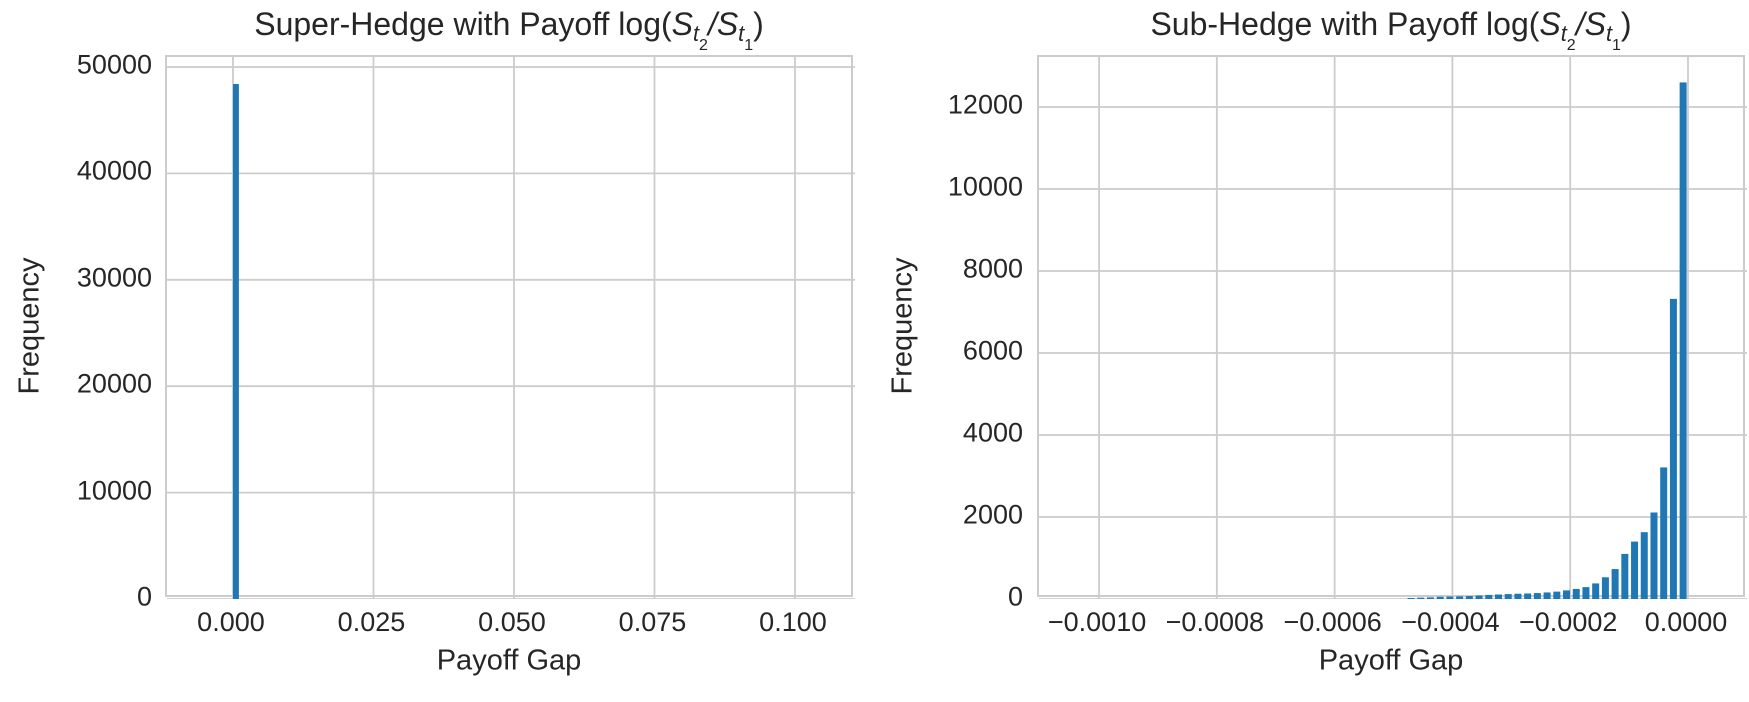  I want to click on y-tick-label: 2000, so click(992, 514).